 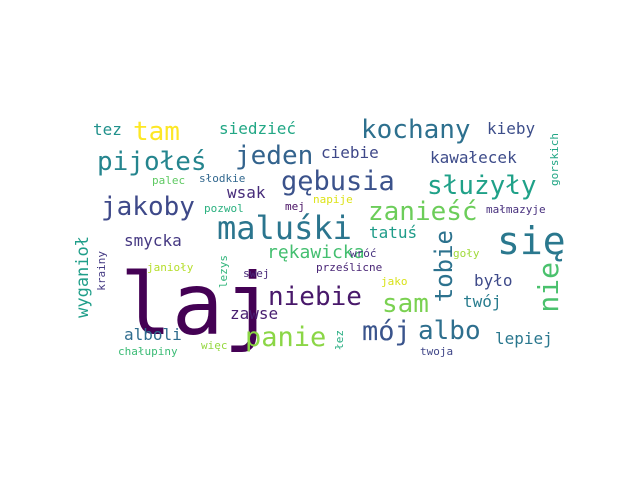 I want to click on word-pijoles: pijołeś, so click(x=152, y=162).